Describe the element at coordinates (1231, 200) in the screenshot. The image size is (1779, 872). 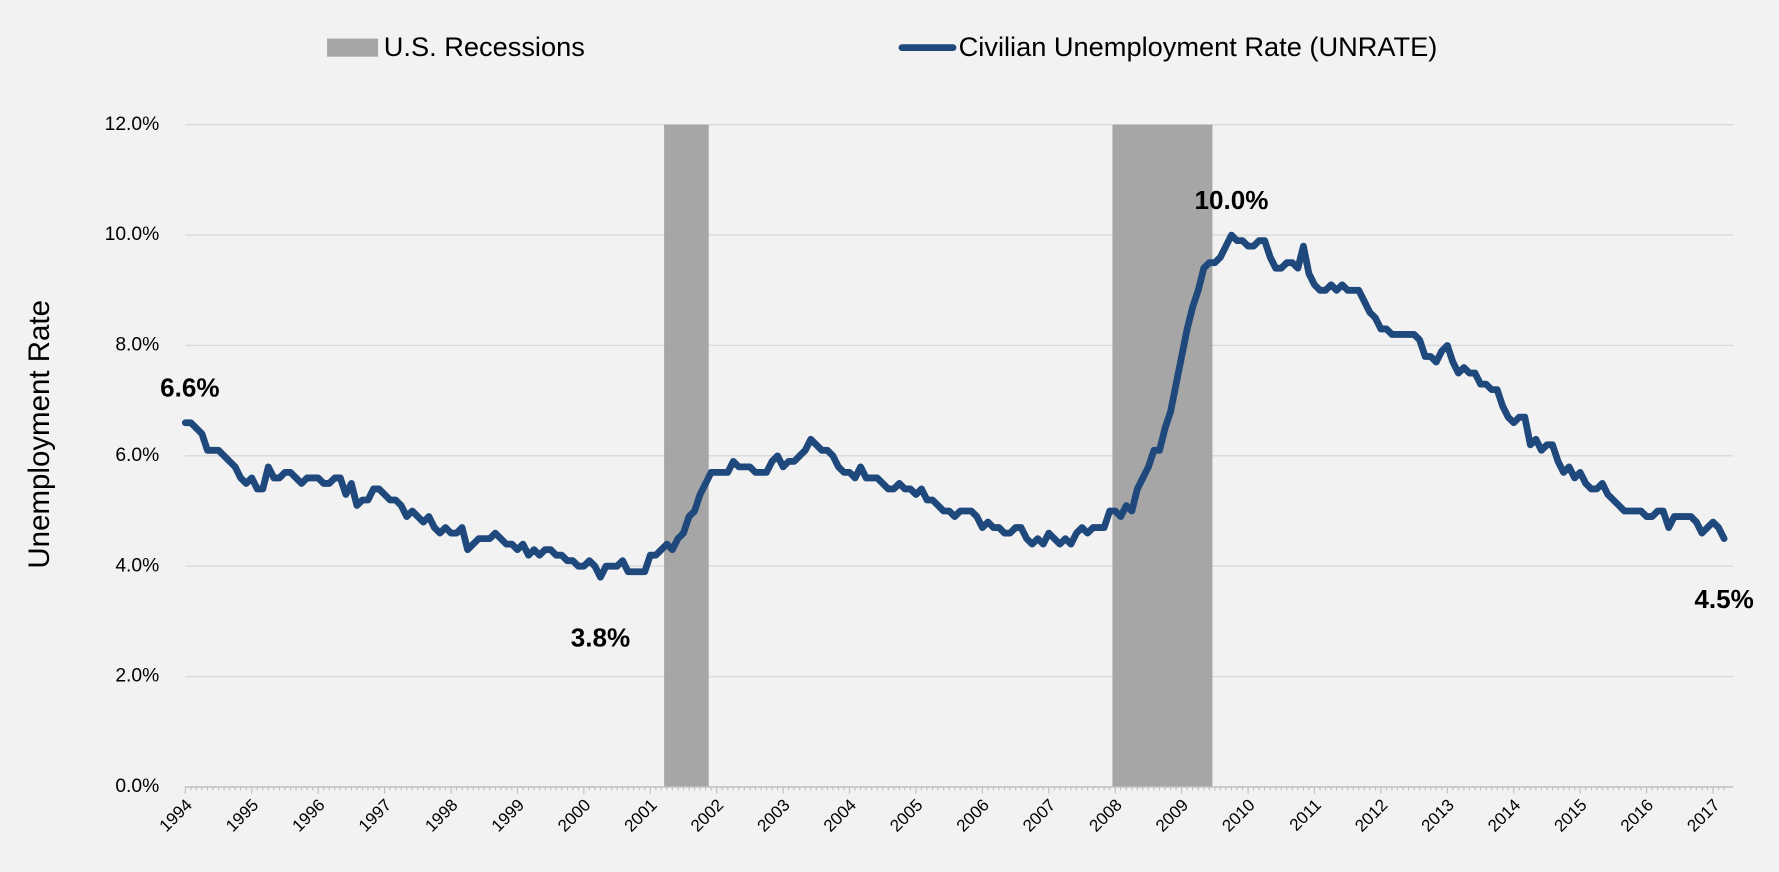
I see `value-label: 10.0%` at that location.